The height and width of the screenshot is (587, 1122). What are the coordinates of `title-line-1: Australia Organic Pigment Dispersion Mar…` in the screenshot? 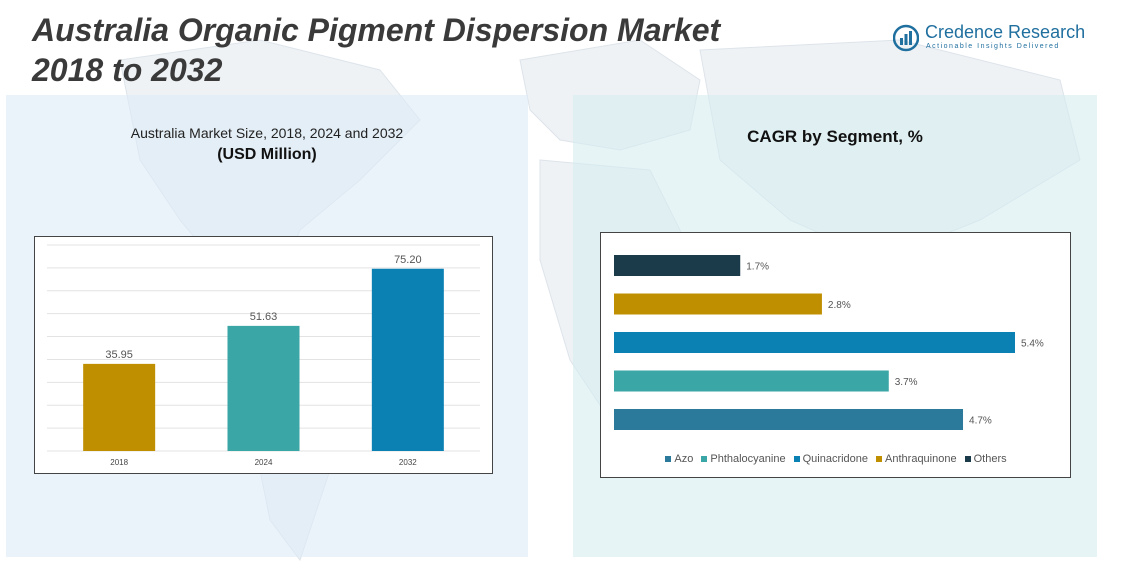 It's located at (376, 30).